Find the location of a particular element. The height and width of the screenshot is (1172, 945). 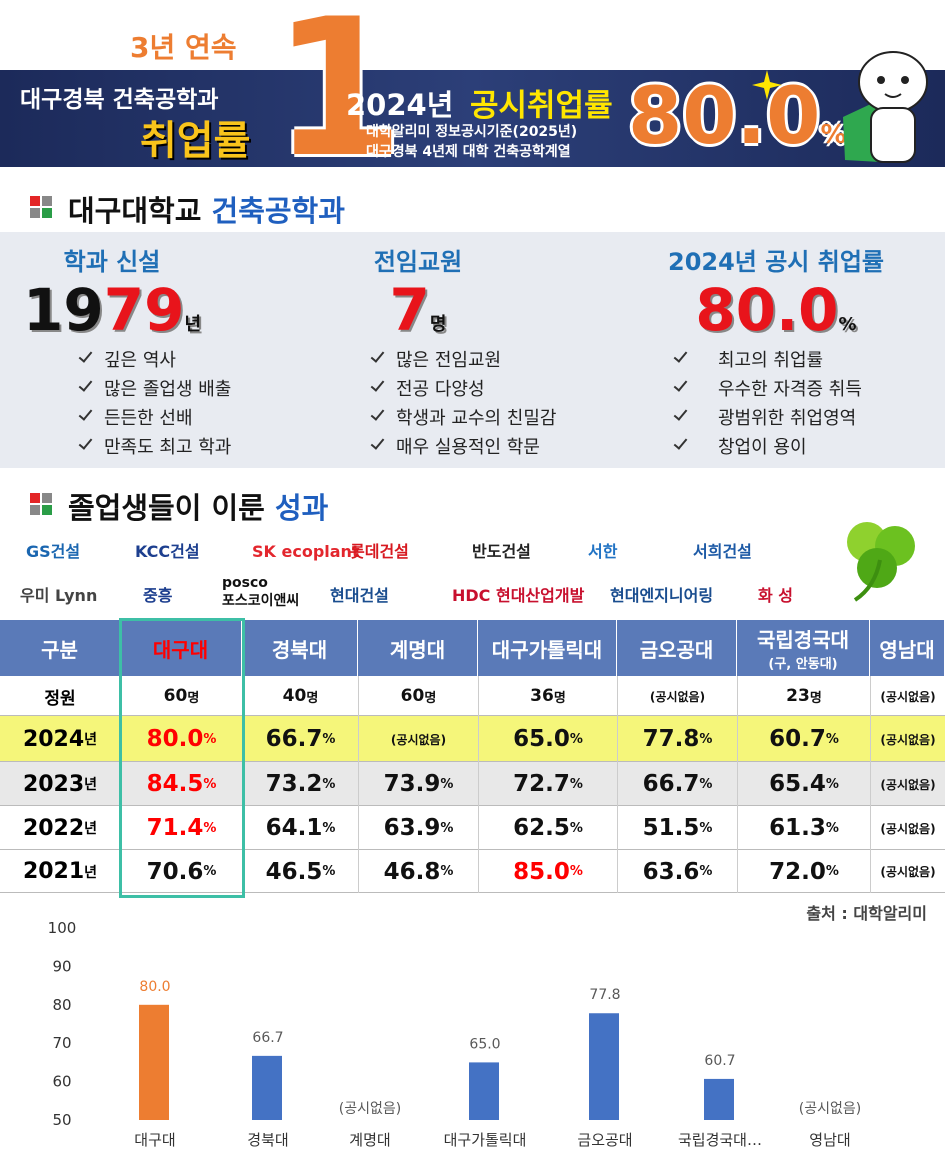

company-logo: 화 성 is located at coordinates (775, 596).